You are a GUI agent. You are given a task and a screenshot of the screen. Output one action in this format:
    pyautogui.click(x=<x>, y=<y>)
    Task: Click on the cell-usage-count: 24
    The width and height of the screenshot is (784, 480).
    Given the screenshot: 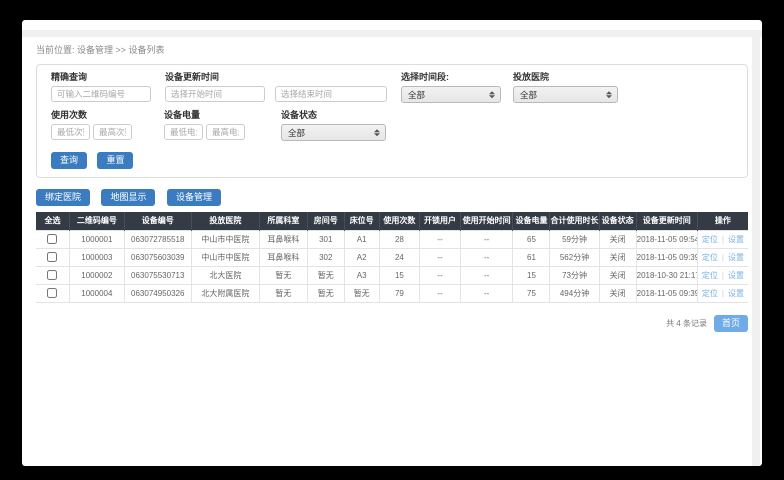 What is the action you would take?
    pyautogui.click(x=399, y=257)
    